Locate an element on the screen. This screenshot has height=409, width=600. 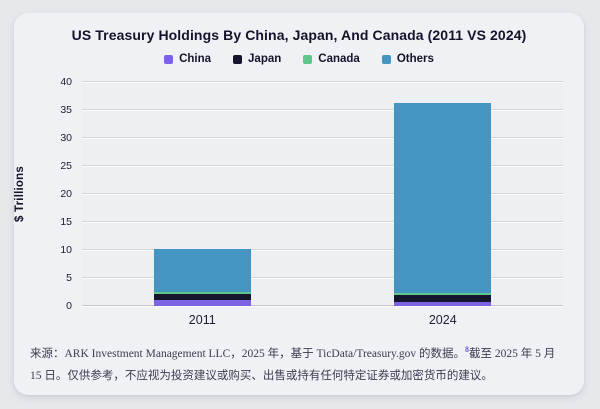
y-tick-35: 35 is located at coordinates (66, 110).